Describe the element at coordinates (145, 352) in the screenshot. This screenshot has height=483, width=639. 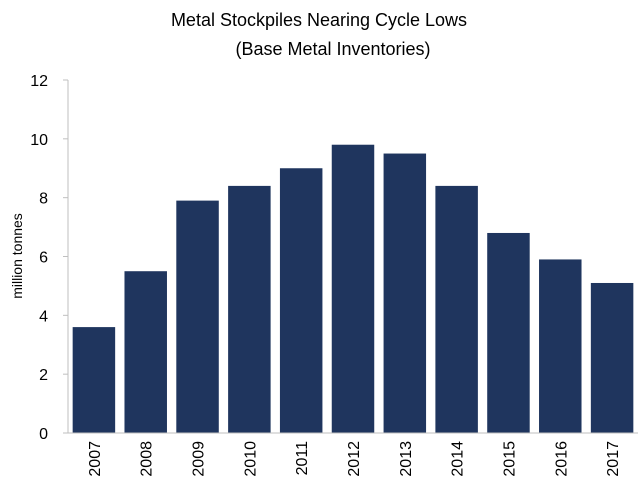
I see `bar-2008` at that location.